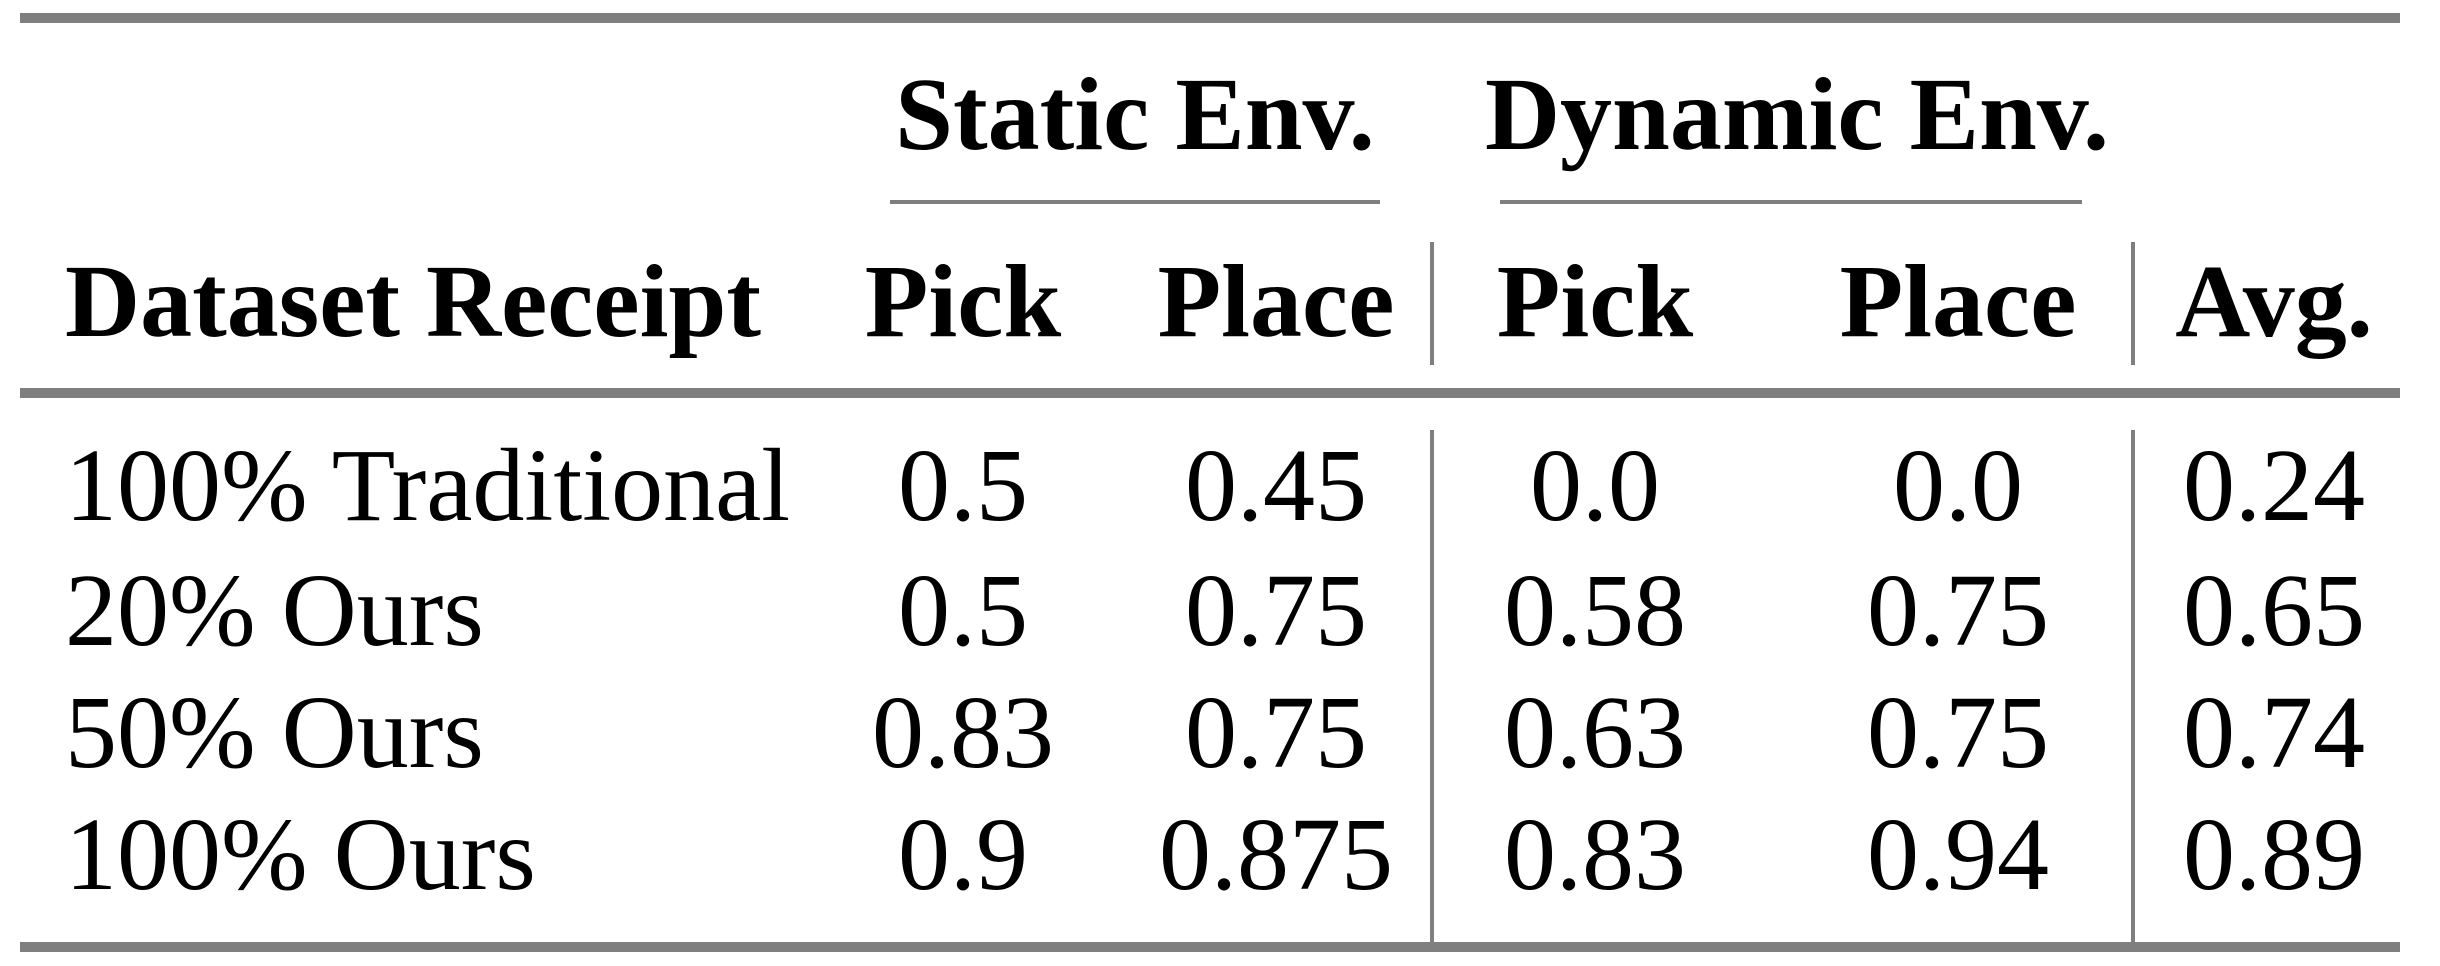 This screenshot has width=2440, height=966. Describe the element at coordinates (2133, 686) in the screenshot. I see `vertical-rule-2-body` at that location.